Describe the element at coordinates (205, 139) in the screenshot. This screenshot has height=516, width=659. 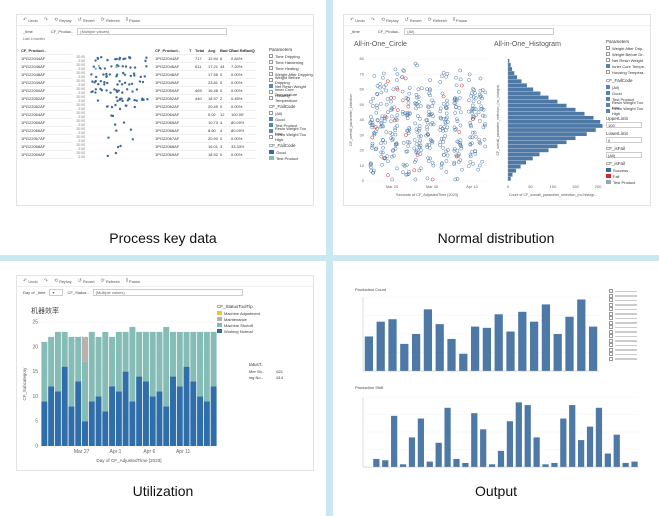
I see `summary-table-row: 1PG22067AF 20.93 0 0.00%` at that location.